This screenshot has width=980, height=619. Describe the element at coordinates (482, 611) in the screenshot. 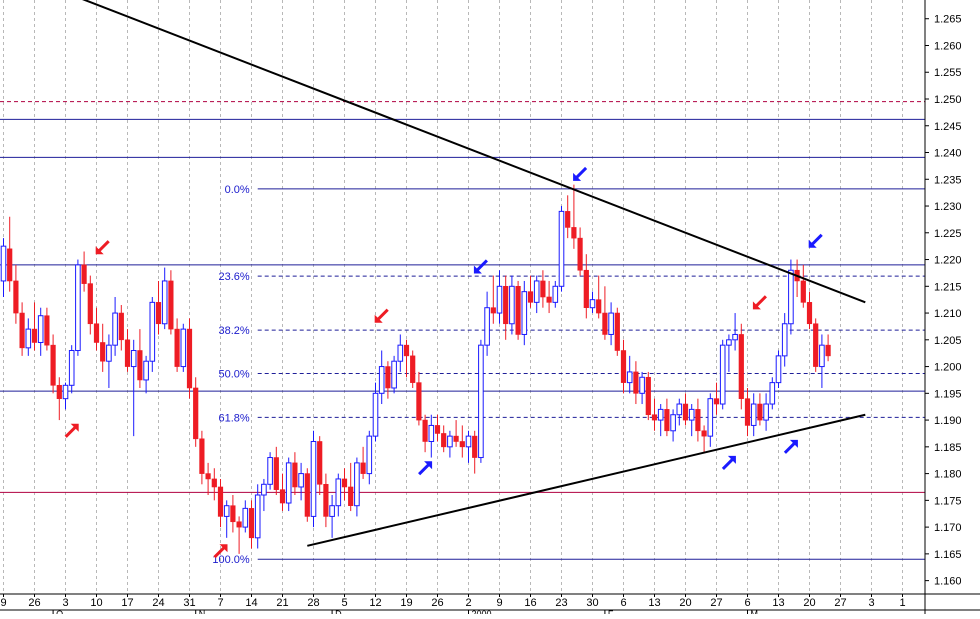

I see `month-label: 2000` at that location.